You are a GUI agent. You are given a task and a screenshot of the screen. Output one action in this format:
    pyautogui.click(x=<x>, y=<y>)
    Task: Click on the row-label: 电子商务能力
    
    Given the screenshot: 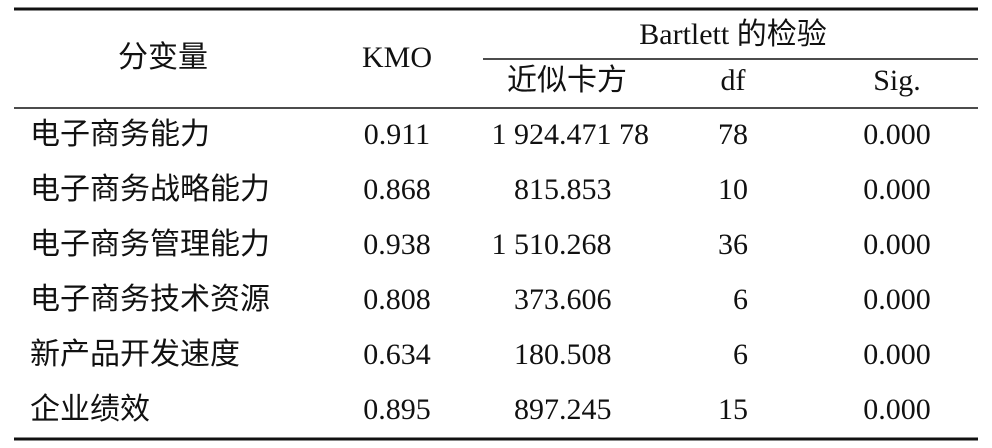 What is the action you would take?
    pyautogui.click(x=120, y=134)
    